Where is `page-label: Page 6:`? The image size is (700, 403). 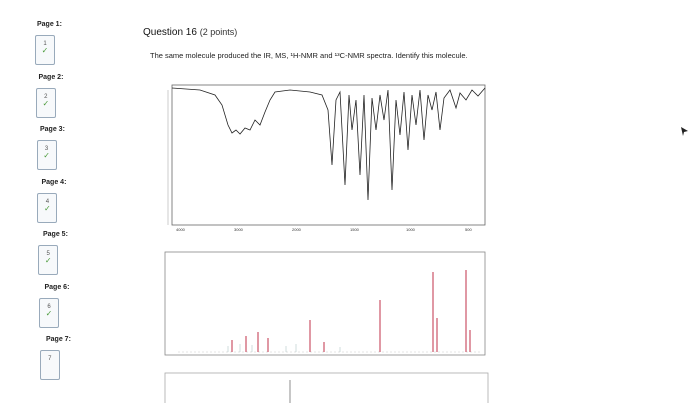 page-label: Page 6: is located at coordinates (57, 287).